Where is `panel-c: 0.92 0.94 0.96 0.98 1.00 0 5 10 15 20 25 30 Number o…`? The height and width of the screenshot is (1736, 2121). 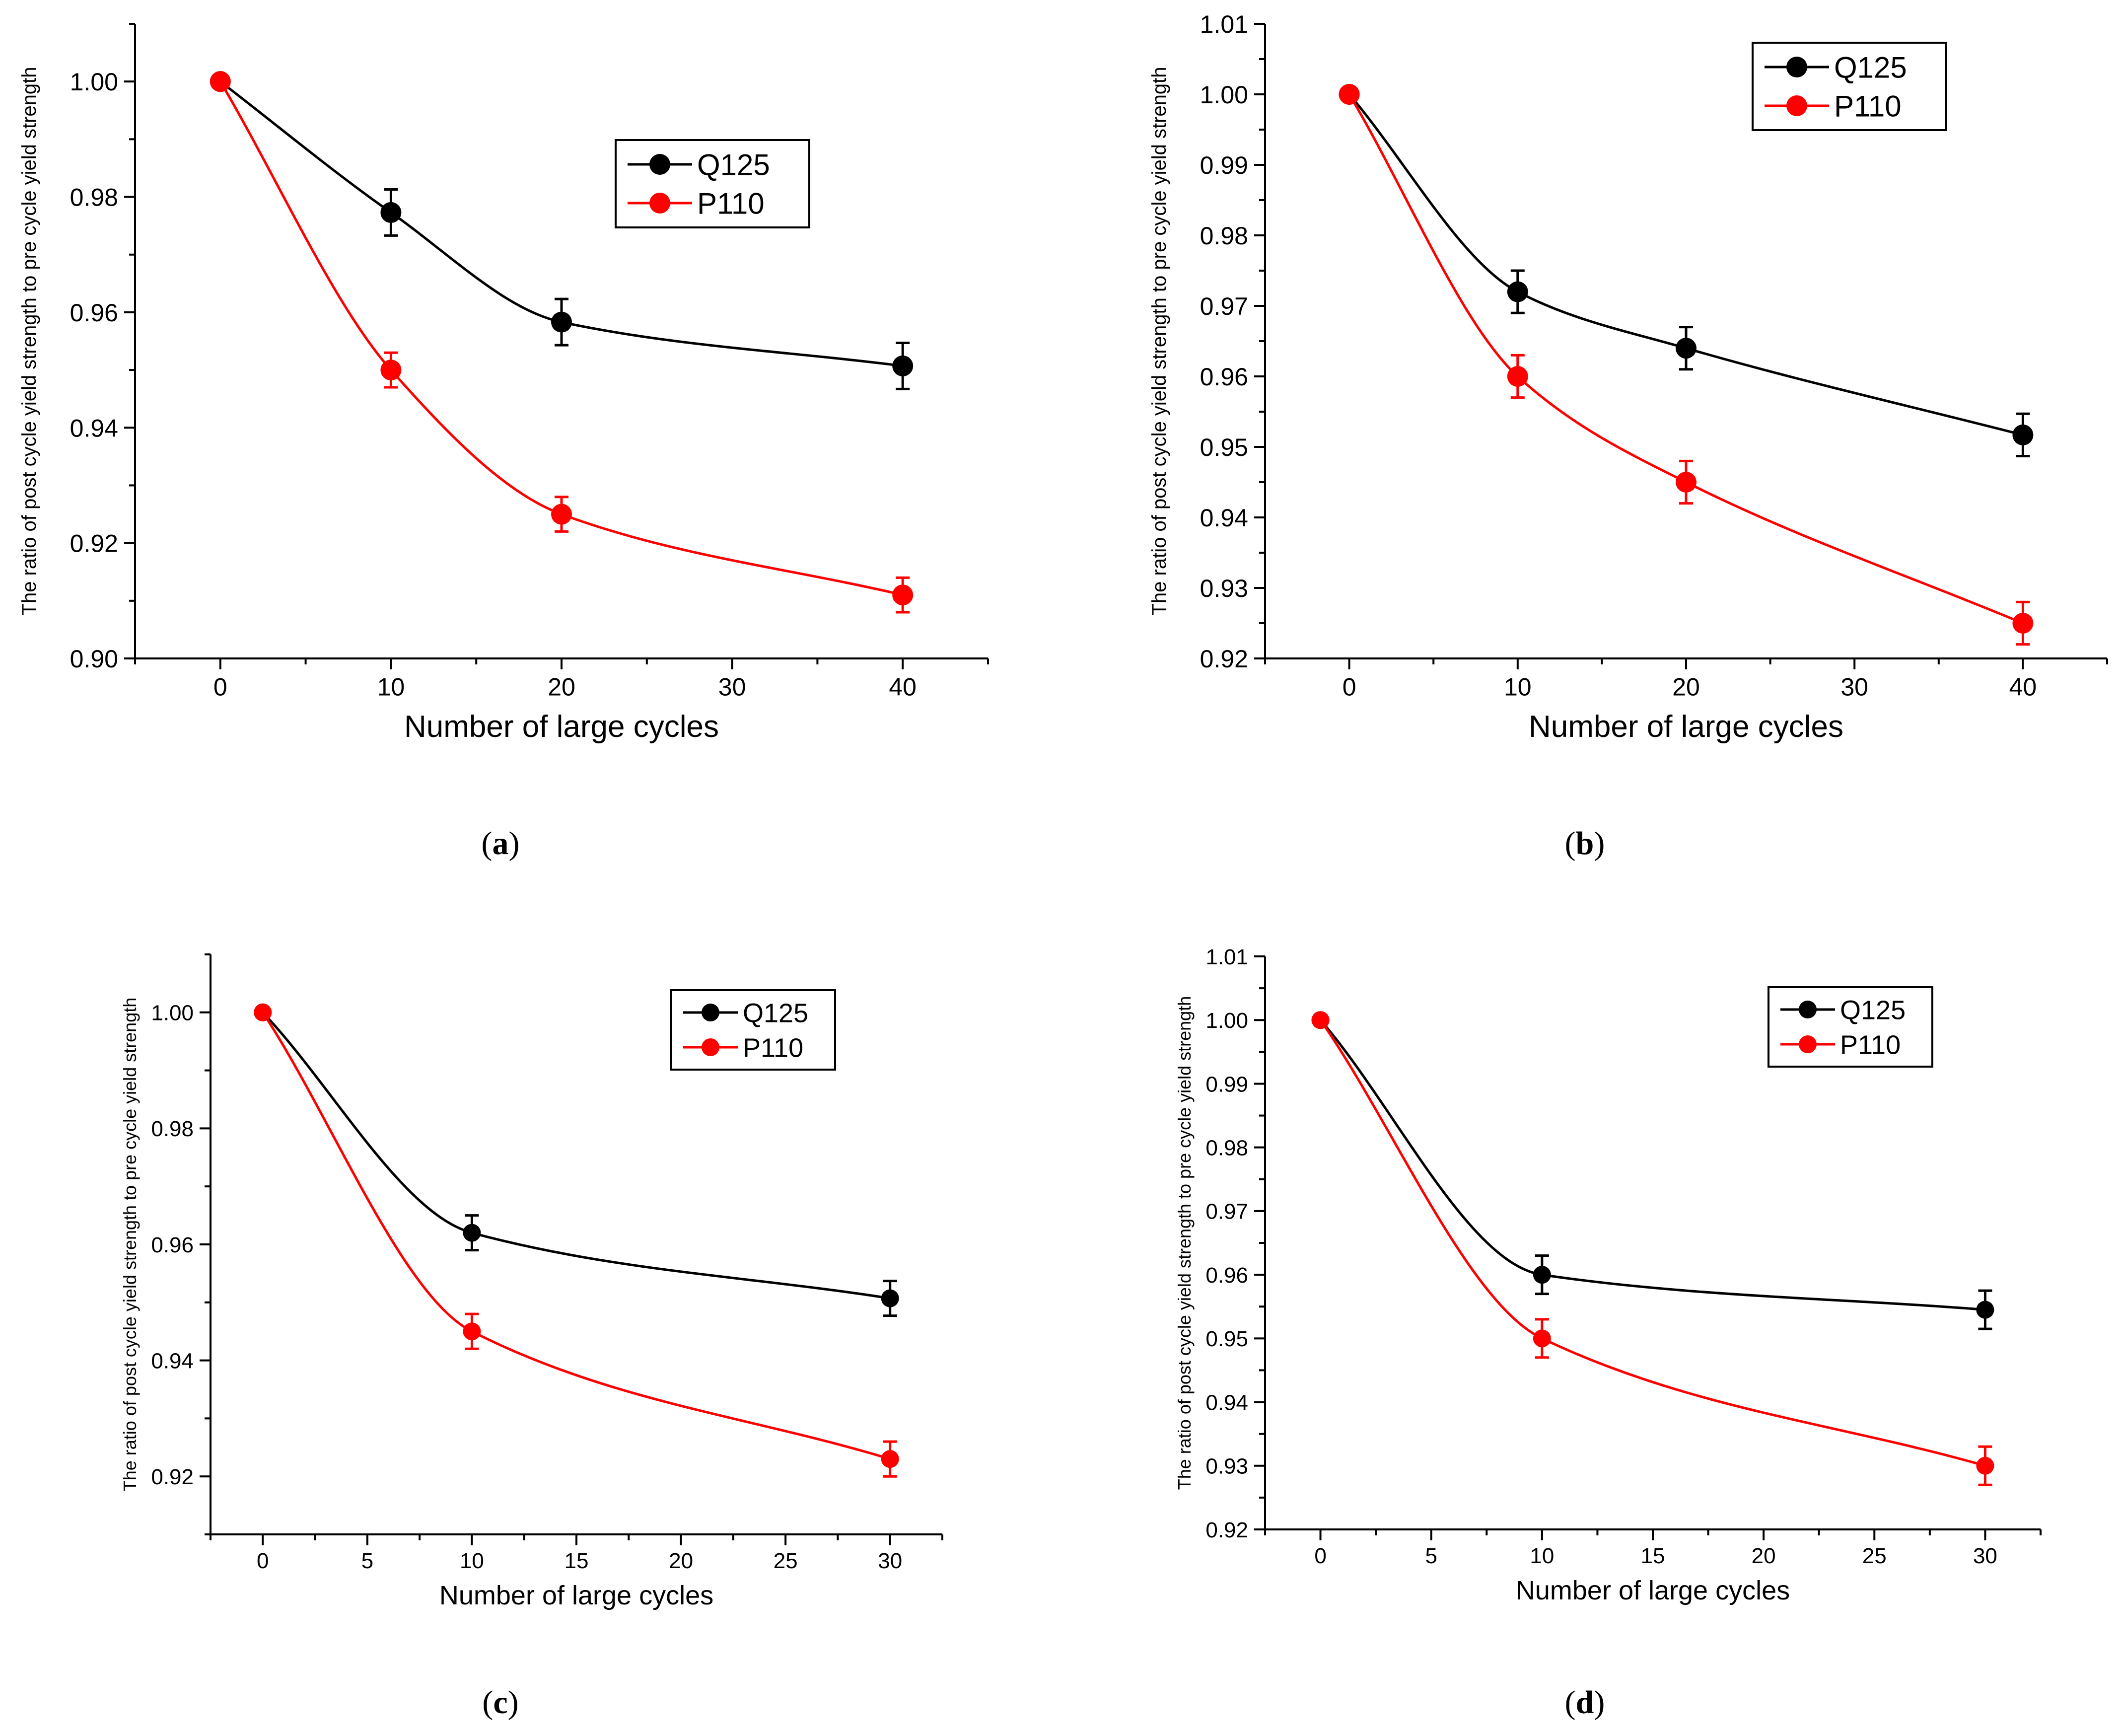
panel-c: 0.92 0.94 0.96 0.98 1.00 0 5 10 15 20 25 30 Number o… is located at coordinates (531, 1282).